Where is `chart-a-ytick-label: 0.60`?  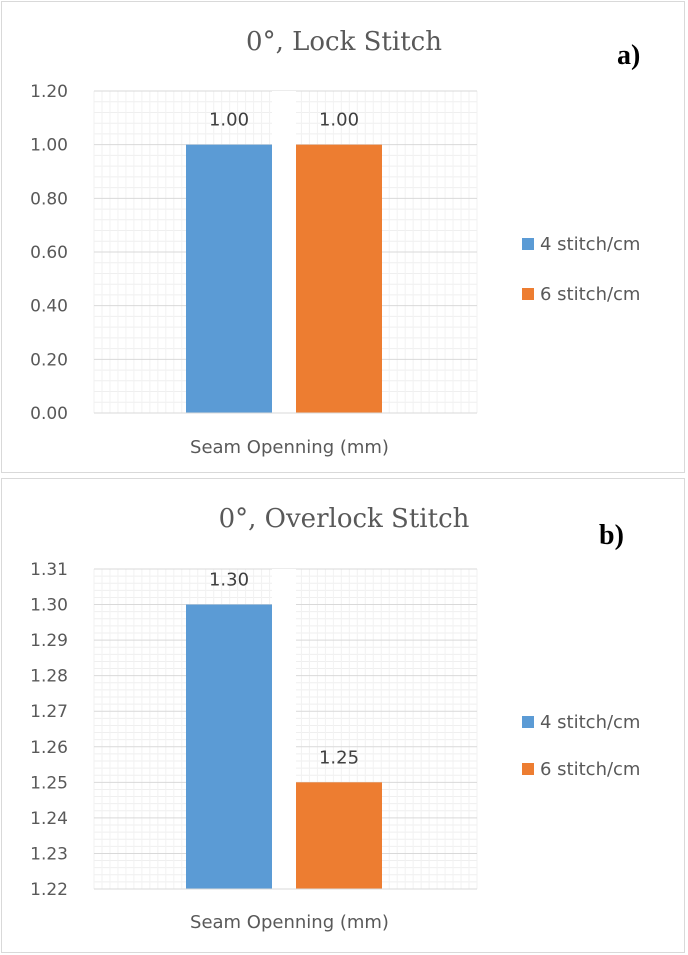 chart-a-ytick-label: 0.60 is located at coordinates (49, 253).